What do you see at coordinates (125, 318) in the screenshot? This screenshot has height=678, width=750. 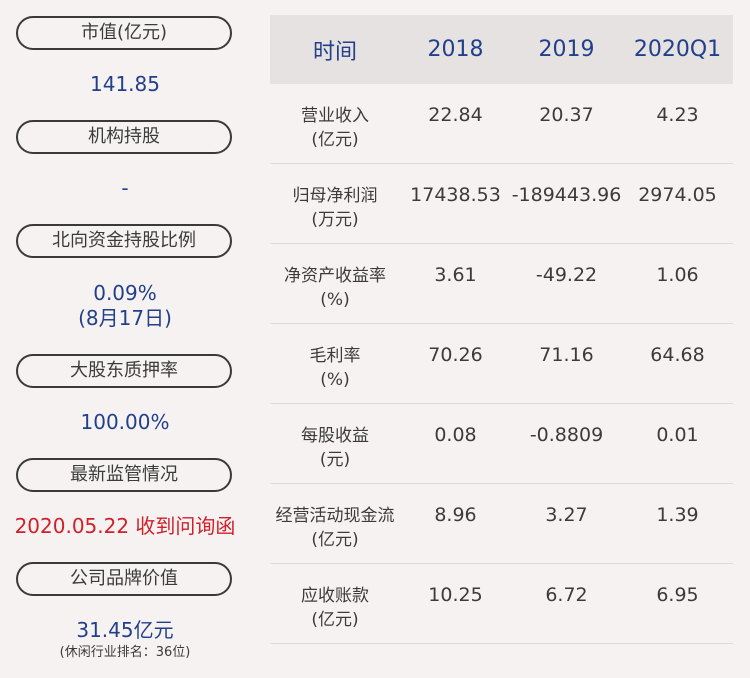 I see `northbound-ratio-date: (8月17日)` at bounding box center [125, 318].